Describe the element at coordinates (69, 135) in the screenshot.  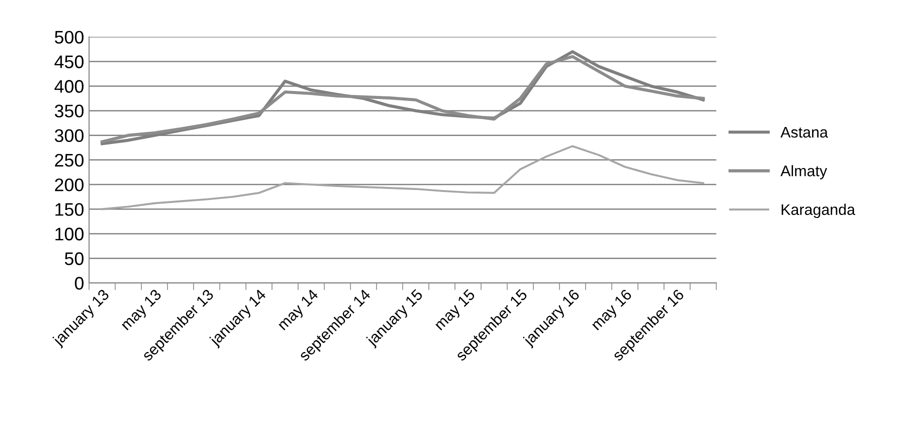
I see `y-tick-label: 300` at that location.